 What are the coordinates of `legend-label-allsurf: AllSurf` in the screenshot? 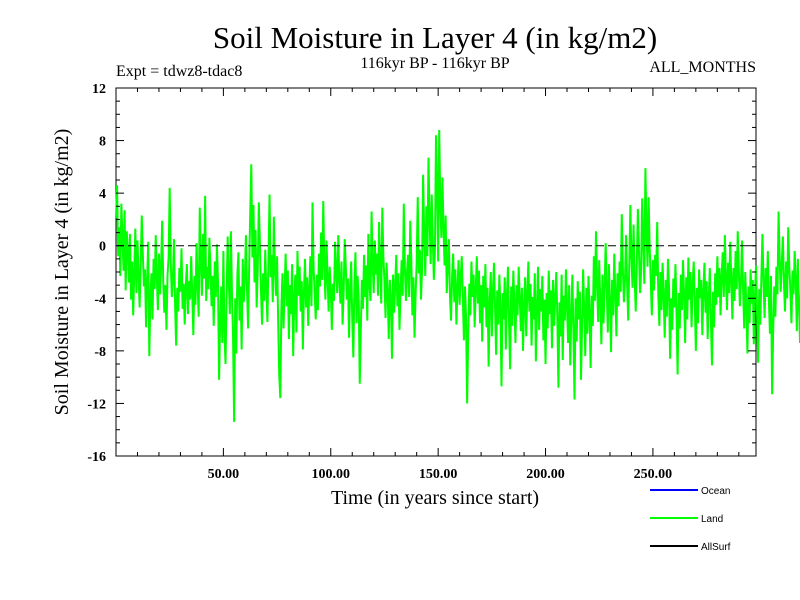 It's located at (716, 547).